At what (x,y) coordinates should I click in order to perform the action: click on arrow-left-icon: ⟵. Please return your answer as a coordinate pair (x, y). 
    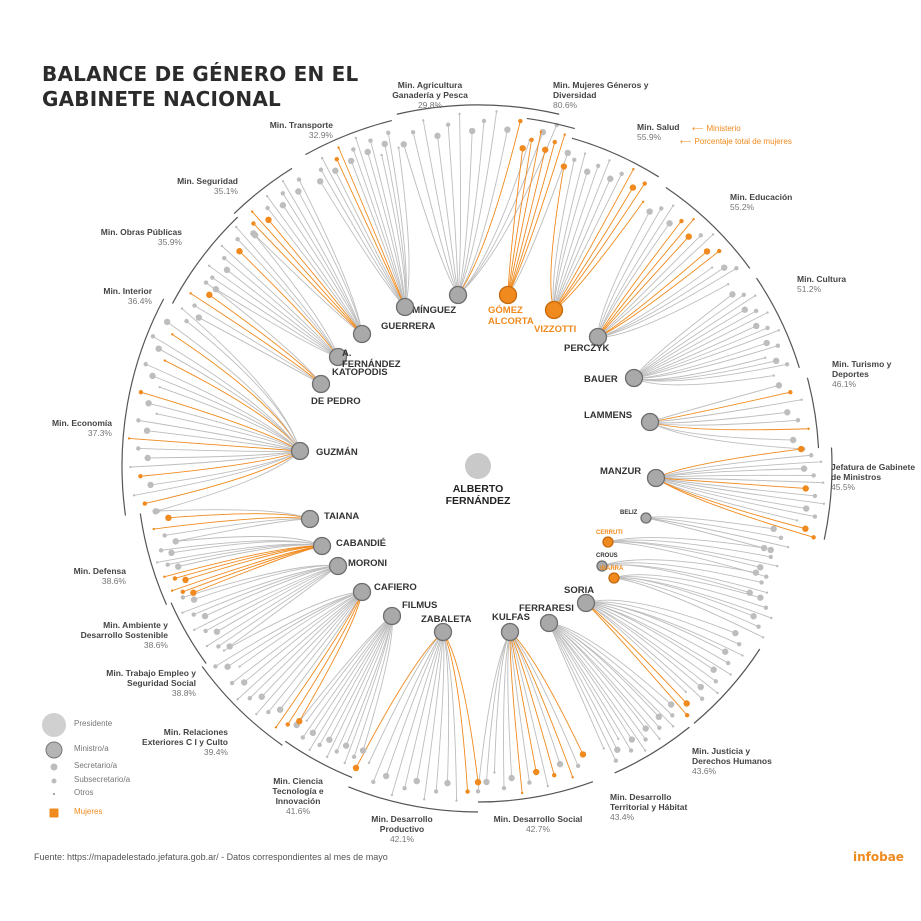
    Looking at the image, I should click on (686, 141).